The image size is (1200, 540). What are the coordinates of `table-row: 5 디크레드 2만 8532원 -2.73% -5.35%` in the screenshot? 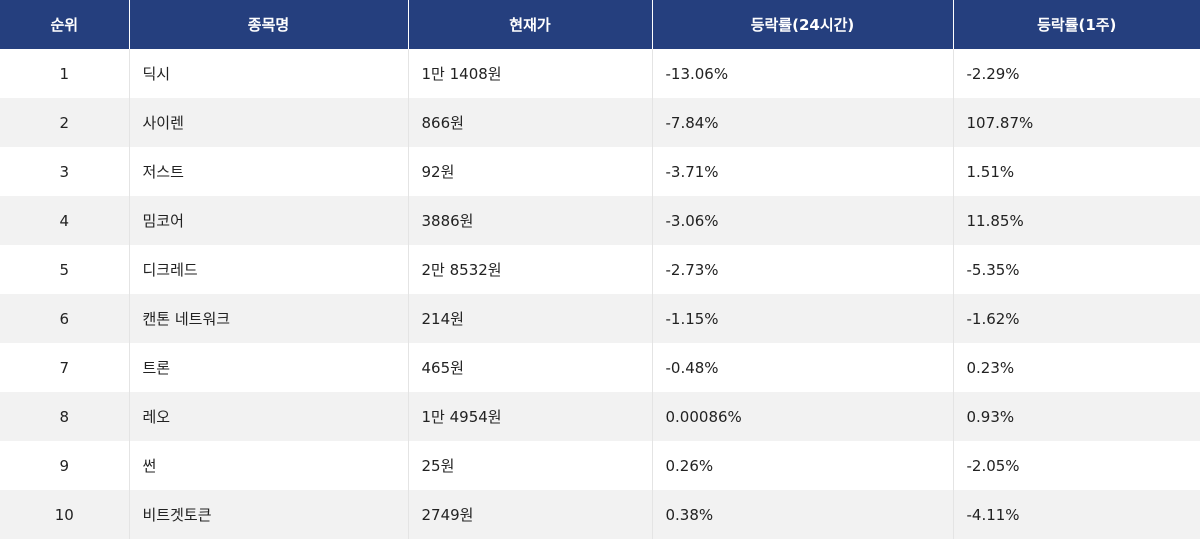 It's located at (600, 269).